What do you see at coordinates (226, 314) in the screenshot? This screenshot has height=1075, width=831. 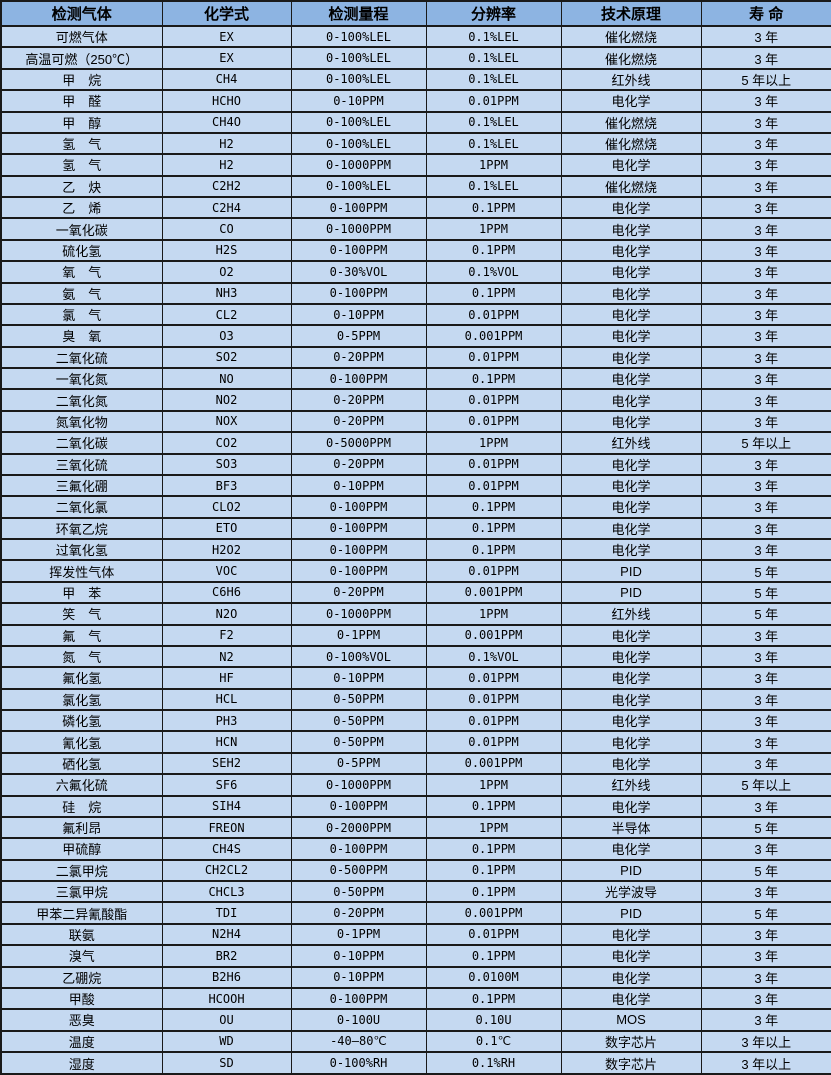 I see `cell-formula: CL2` at bounding box center [226, 314].